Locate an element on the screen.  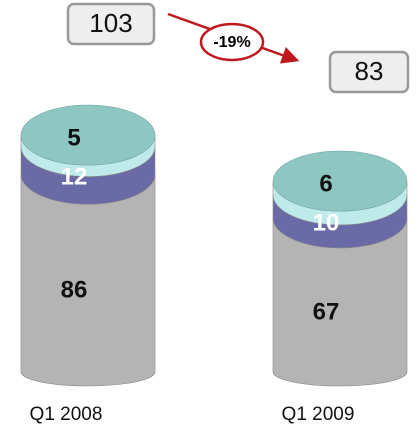
annotation-ring is located at coordinates (232, 42).